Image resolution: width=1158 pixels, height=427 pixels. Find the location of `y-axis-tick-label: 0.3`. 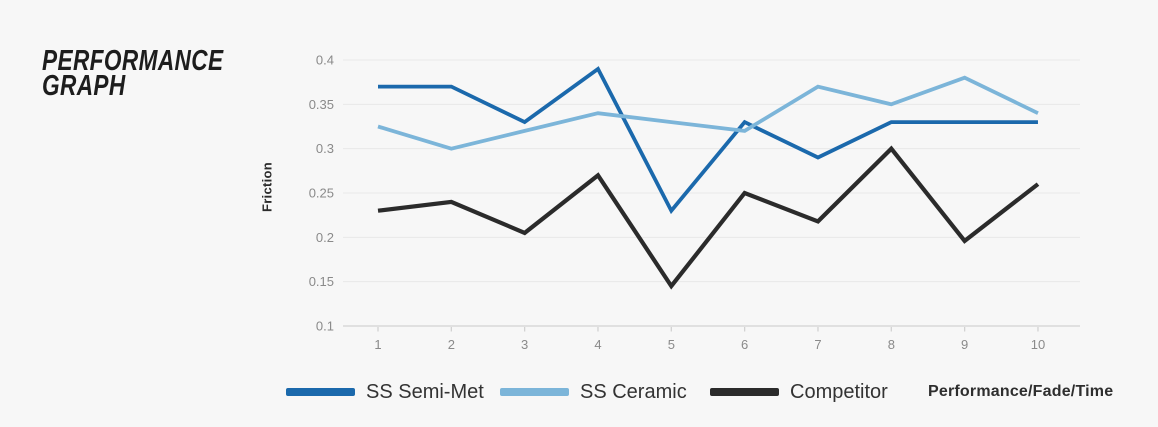

y-axis-tick-label: 0.3 is located at coordinates (325, 148).